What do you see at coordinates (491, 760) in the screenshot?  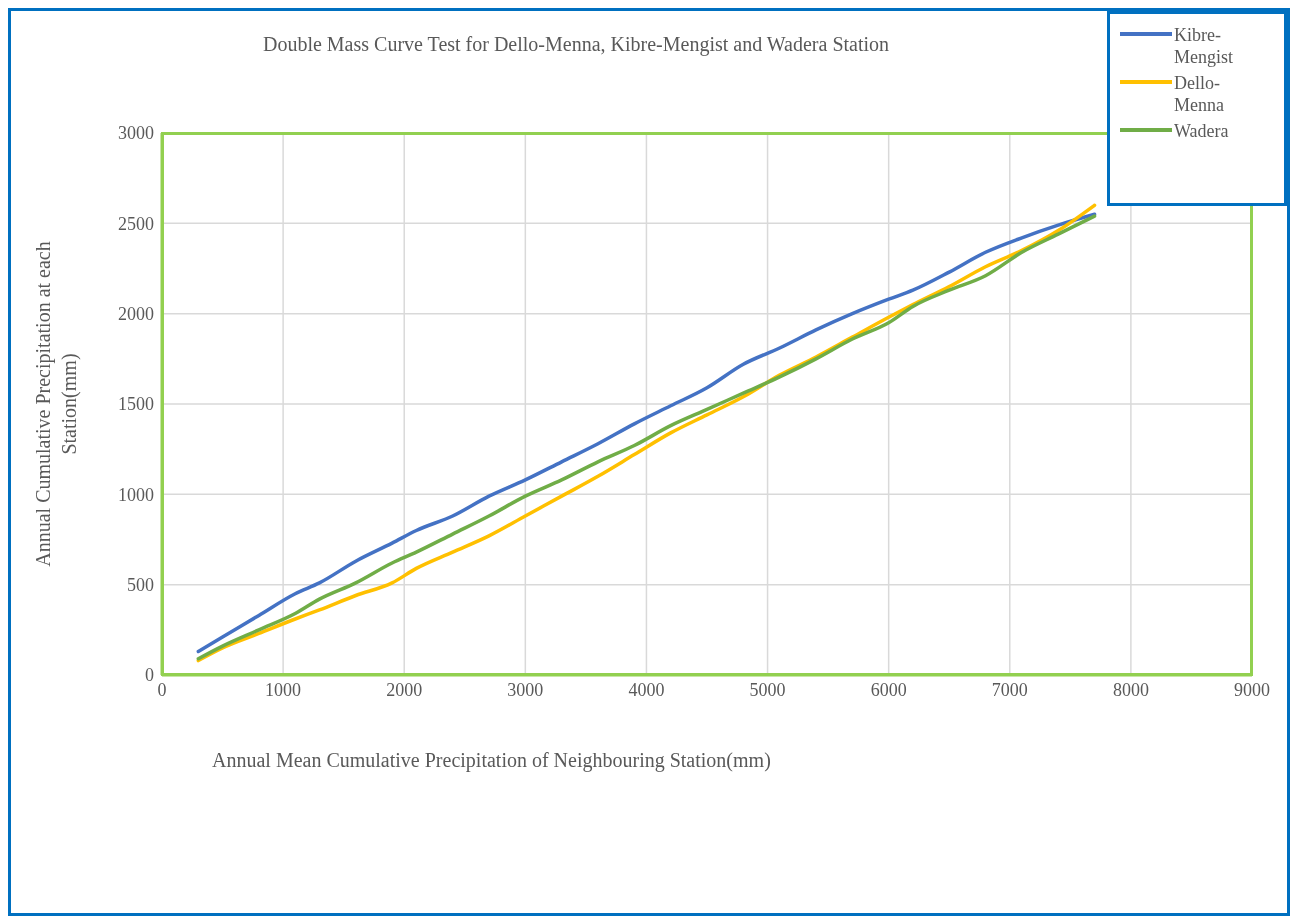 I see `x-axis-title: Annual Mean Cumulative Precipitation of Neighbouring Station(mm)` at bounding box center [491, 760].